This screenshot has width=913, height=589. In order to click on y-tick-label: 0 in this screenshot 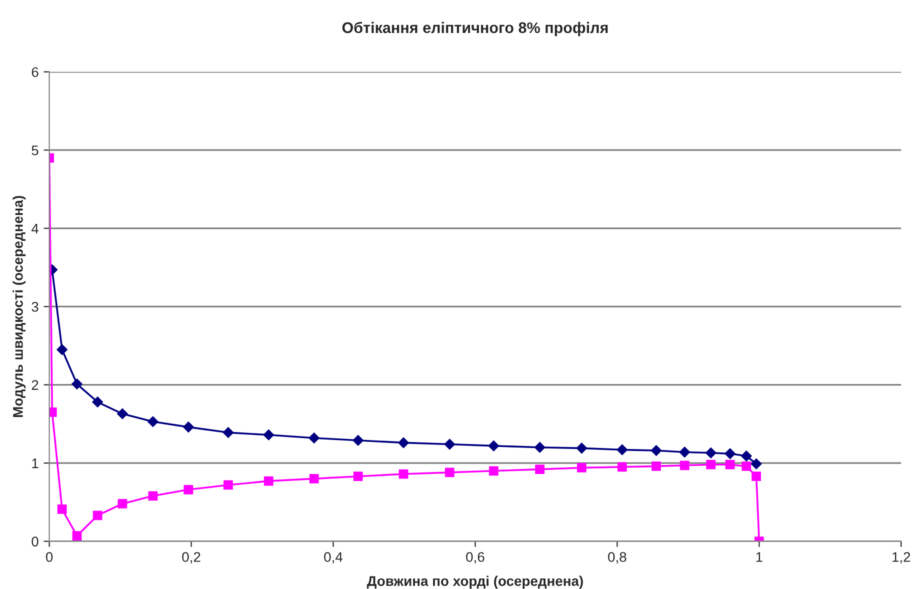, I will do `click(35, 541)`.